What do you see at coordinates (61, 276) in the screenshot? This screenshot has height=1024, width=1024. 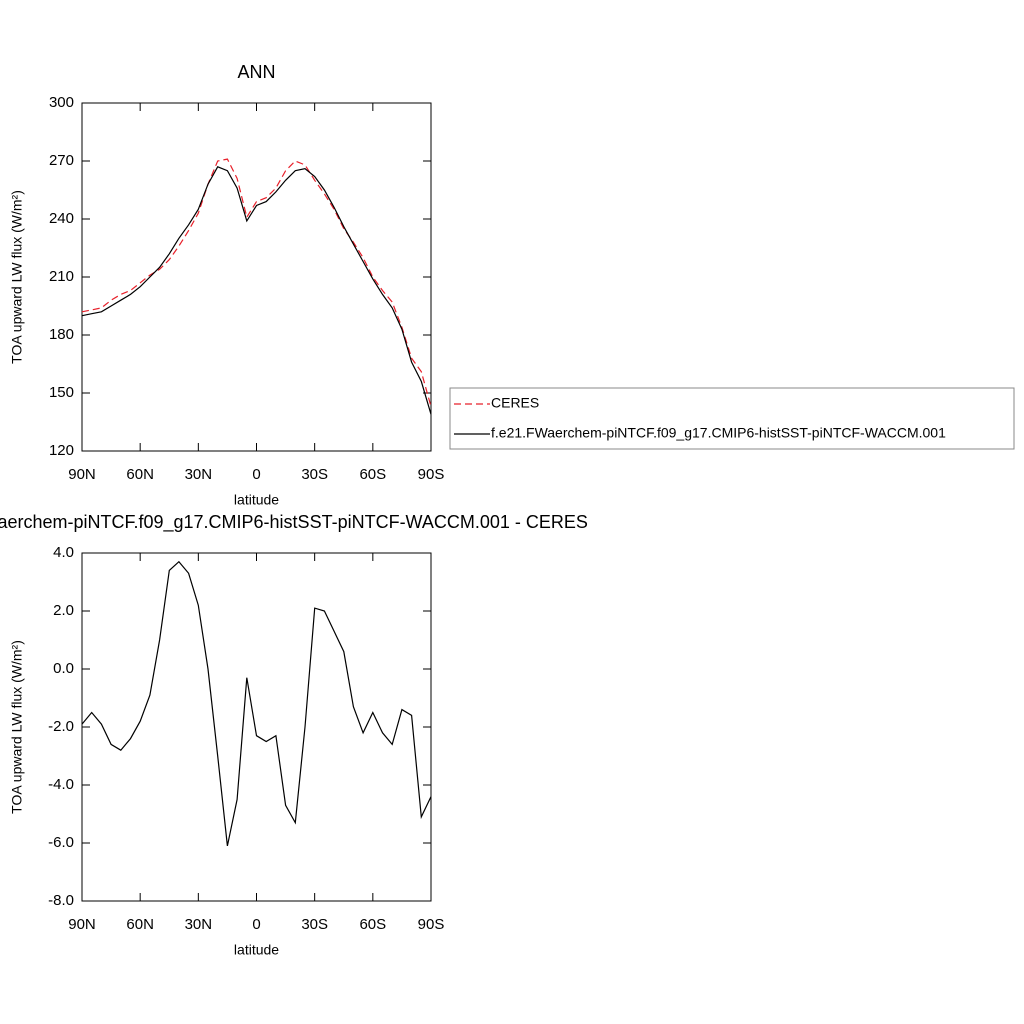 I see `y-tick-label: 210` at bounding box center [61, 276].